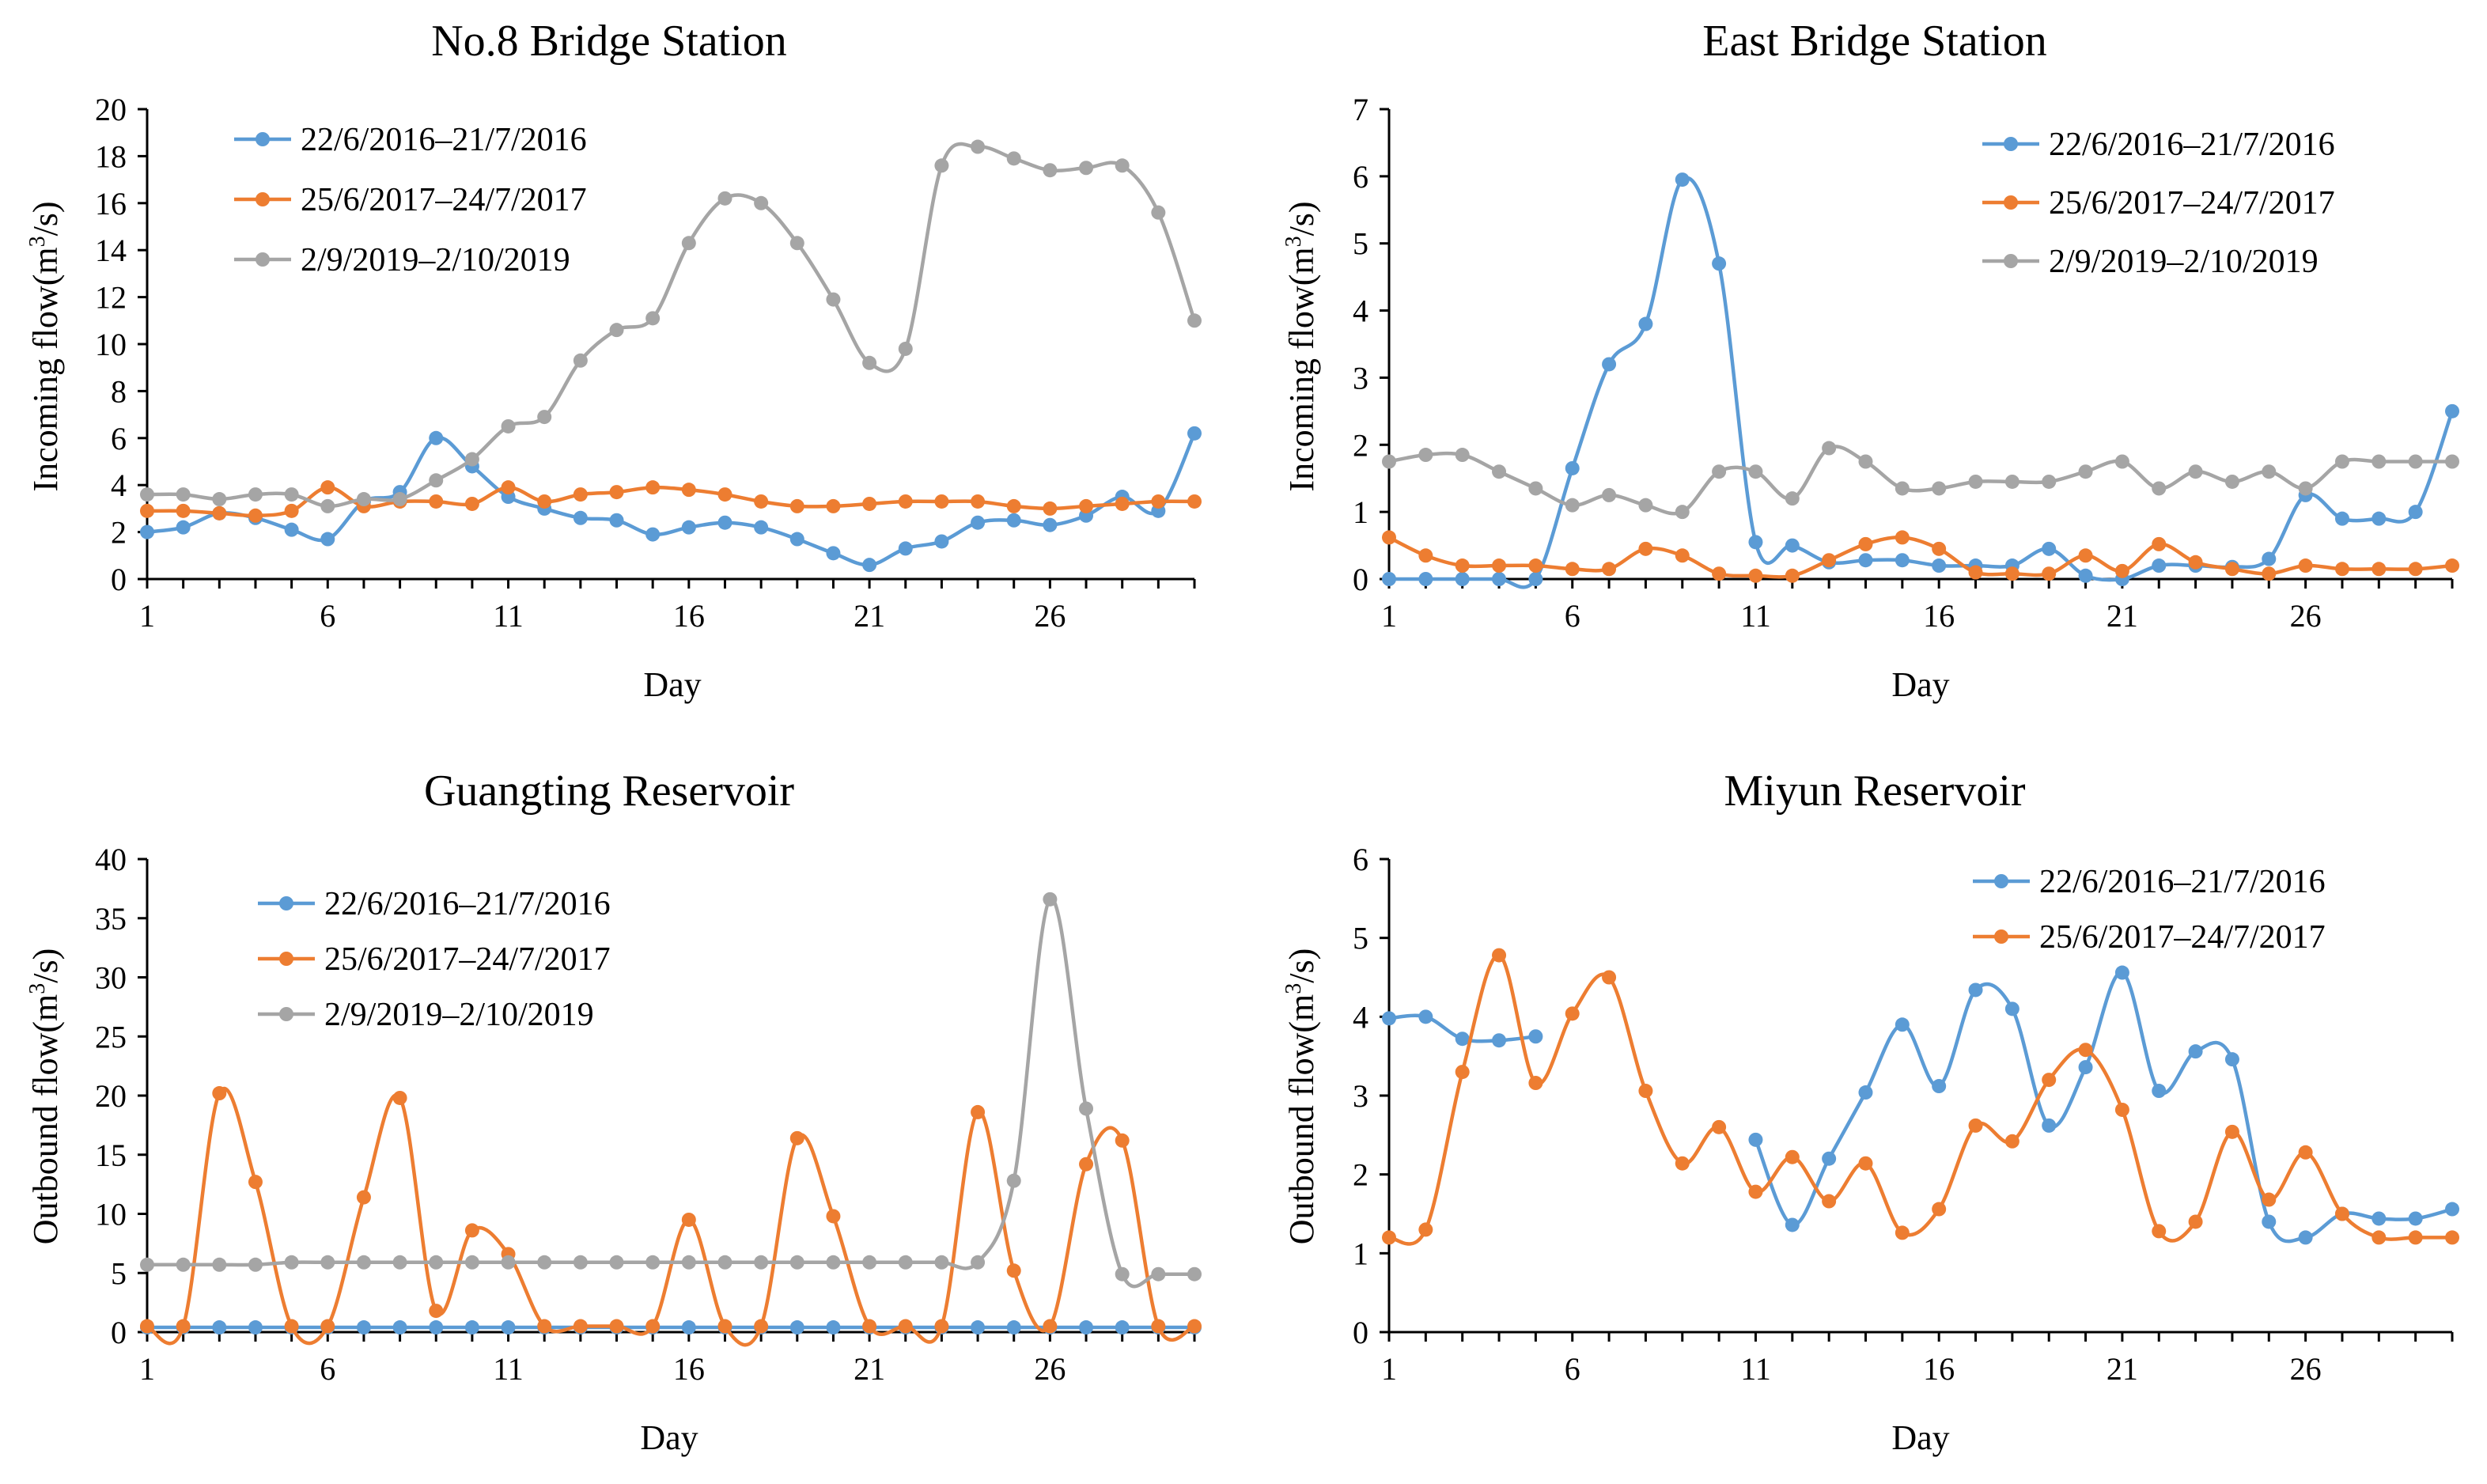  What do you see at coordinates (1301, 1096) in the screenshot?
I see `y-axis-label: Outbound flow(m3/s)` at bounding box center [1301, 1096].